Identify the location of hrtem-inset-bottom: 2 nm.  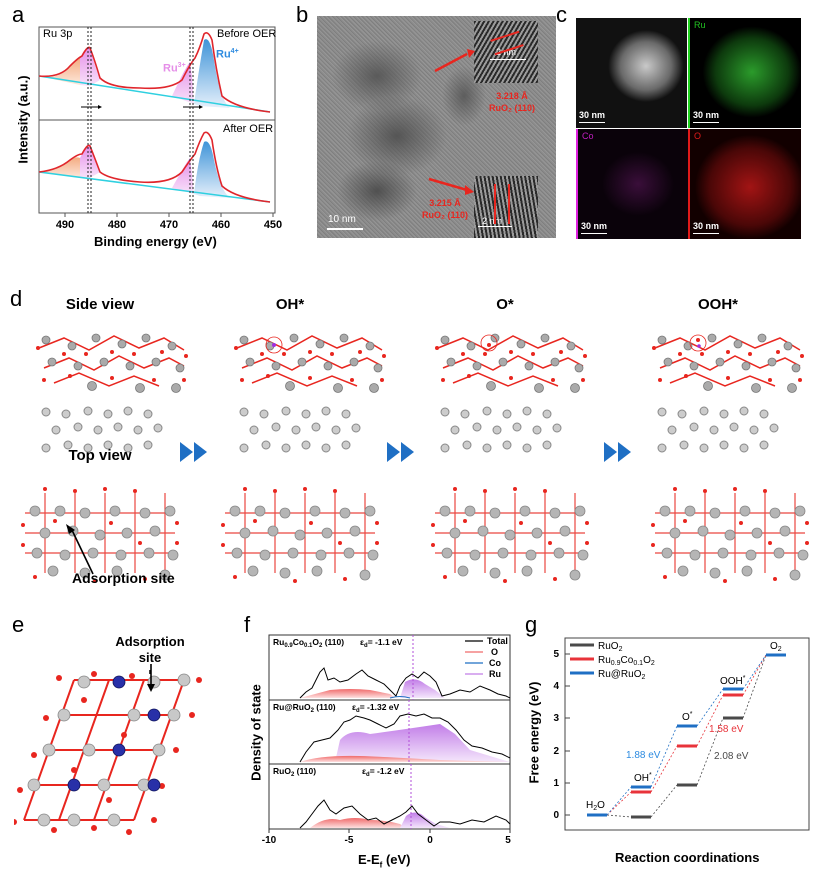
(506, 207).